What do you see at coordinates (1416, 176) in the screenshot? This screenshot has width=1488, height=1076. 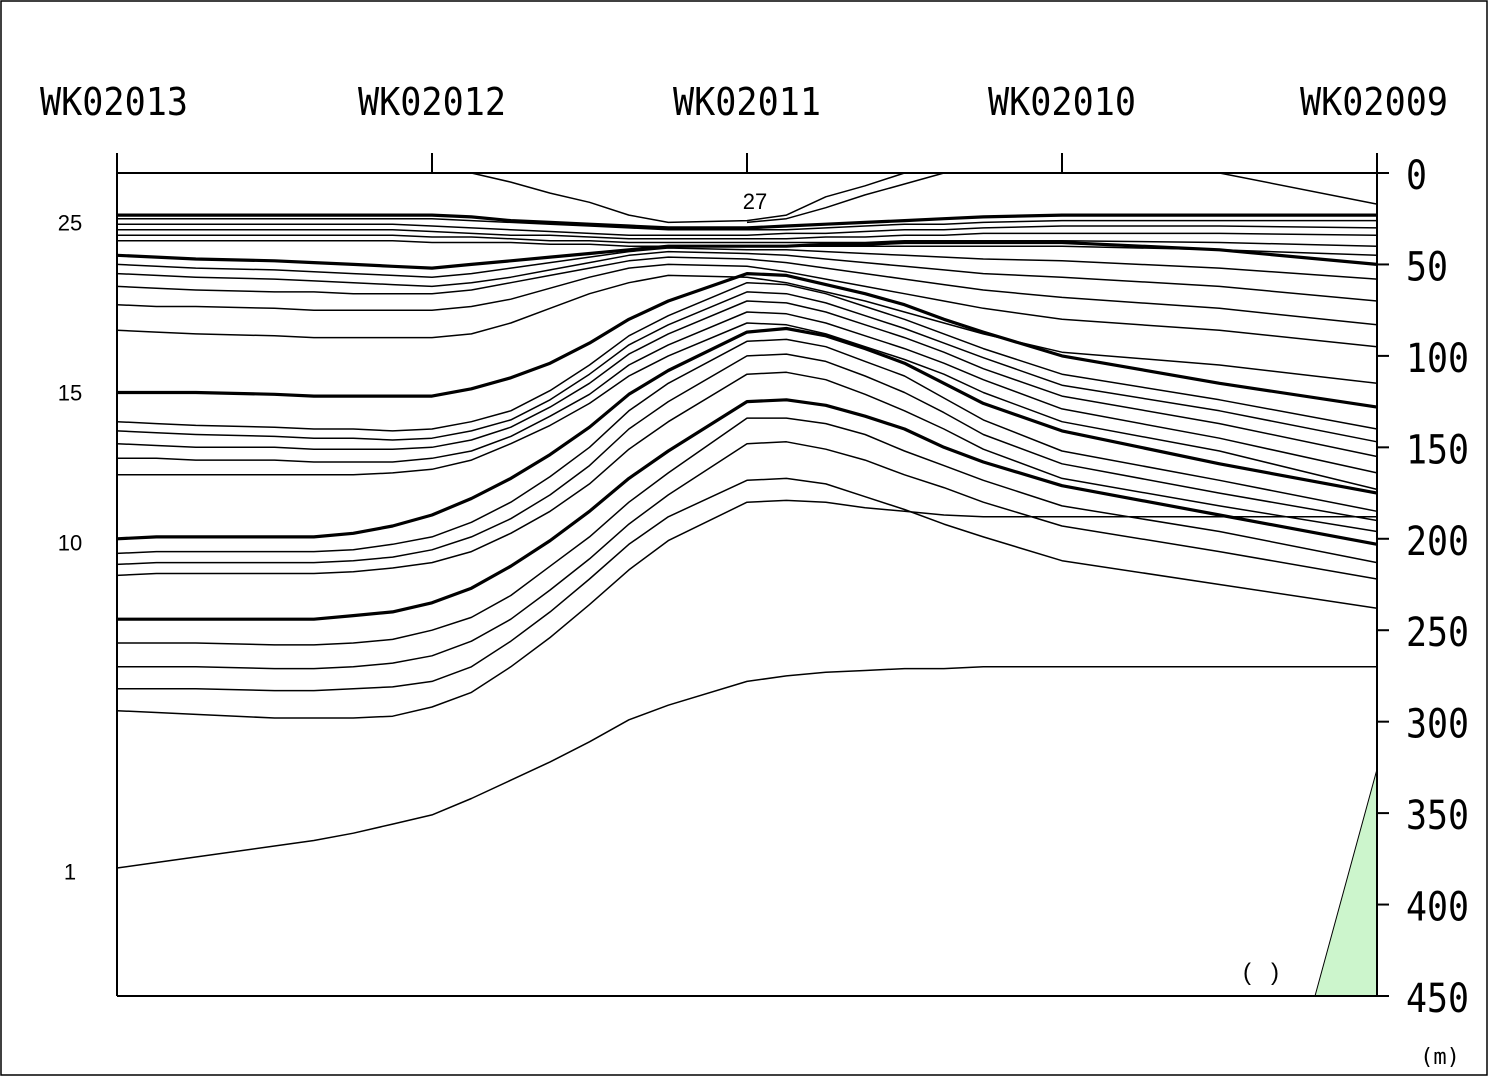 I see `y-tick-label: 0` at bounding box center [1416, 176].